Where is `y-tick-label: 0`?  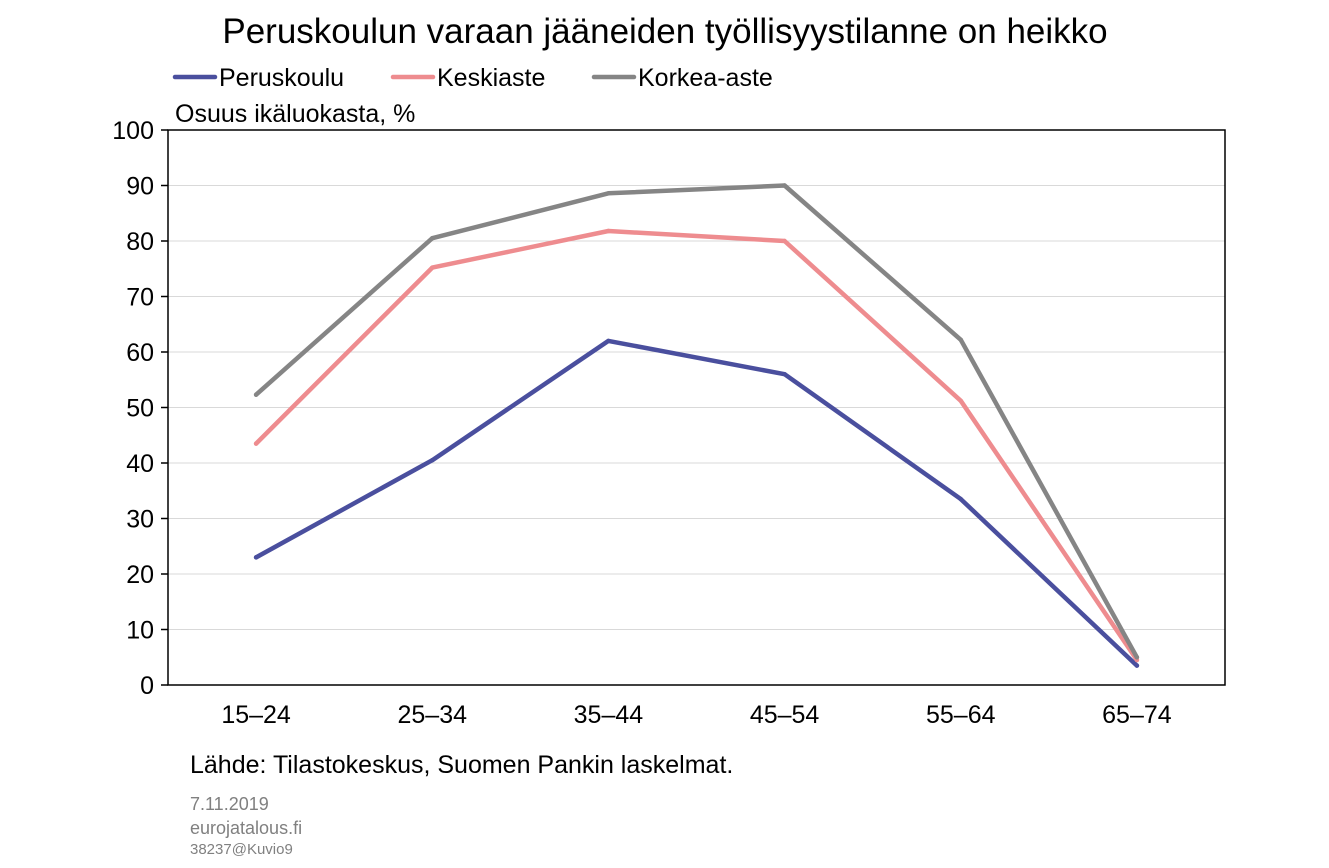
y-tick-label: 0 is located at coordinates (147, 686).